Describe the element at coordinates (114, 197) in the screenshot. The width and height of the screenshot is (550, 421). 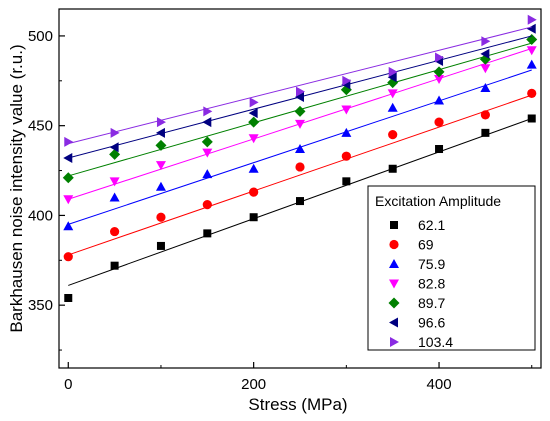
I see `data-point-75.9-50` at that location.